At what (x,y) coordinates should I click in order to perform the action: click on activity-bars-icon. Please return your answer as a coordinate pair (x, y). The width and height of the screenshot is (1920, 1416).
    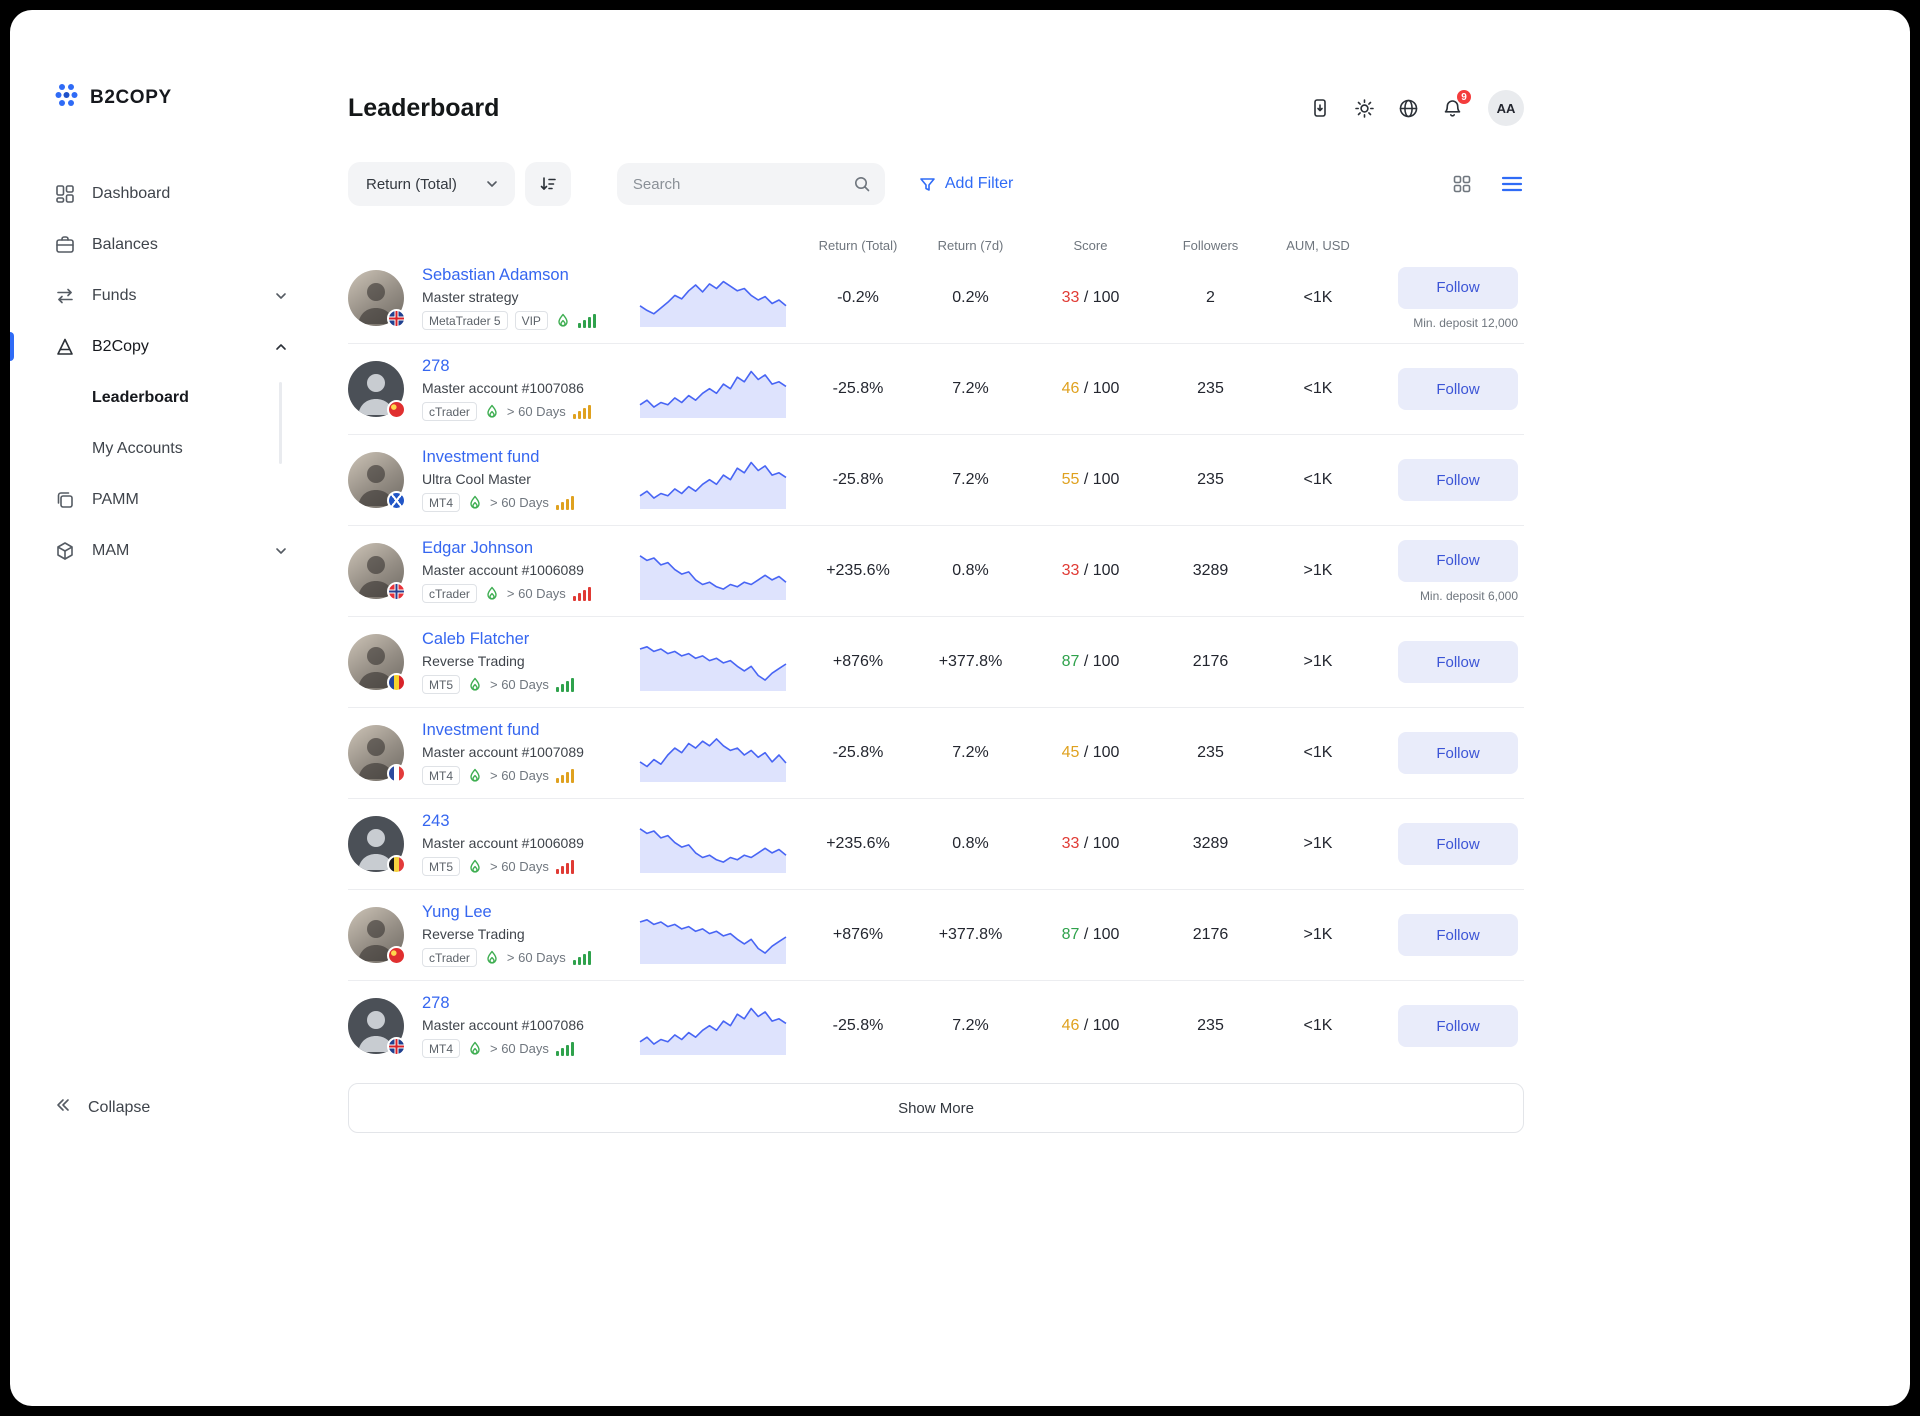
    Looking at the image, I should click on (564, 1048).